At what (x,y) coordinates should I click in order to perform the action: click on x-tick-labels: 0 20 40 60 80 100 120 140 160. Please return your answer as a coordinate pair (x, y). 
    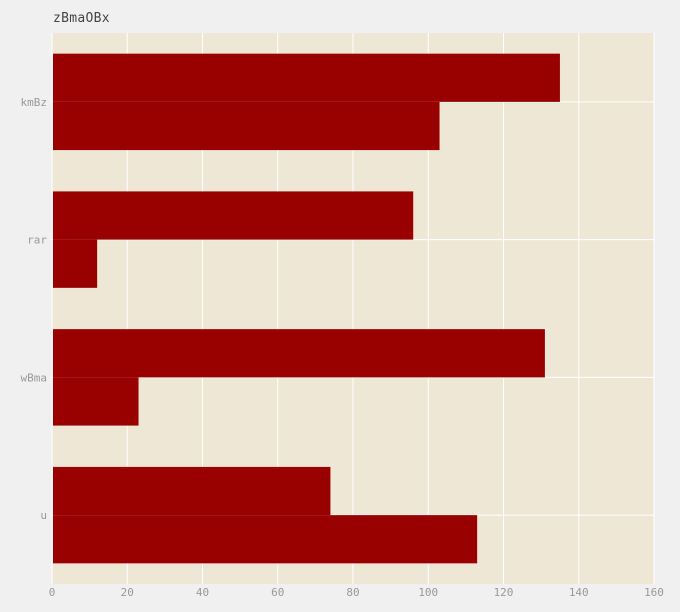
    Looking at the image, I should click on (356, 592).